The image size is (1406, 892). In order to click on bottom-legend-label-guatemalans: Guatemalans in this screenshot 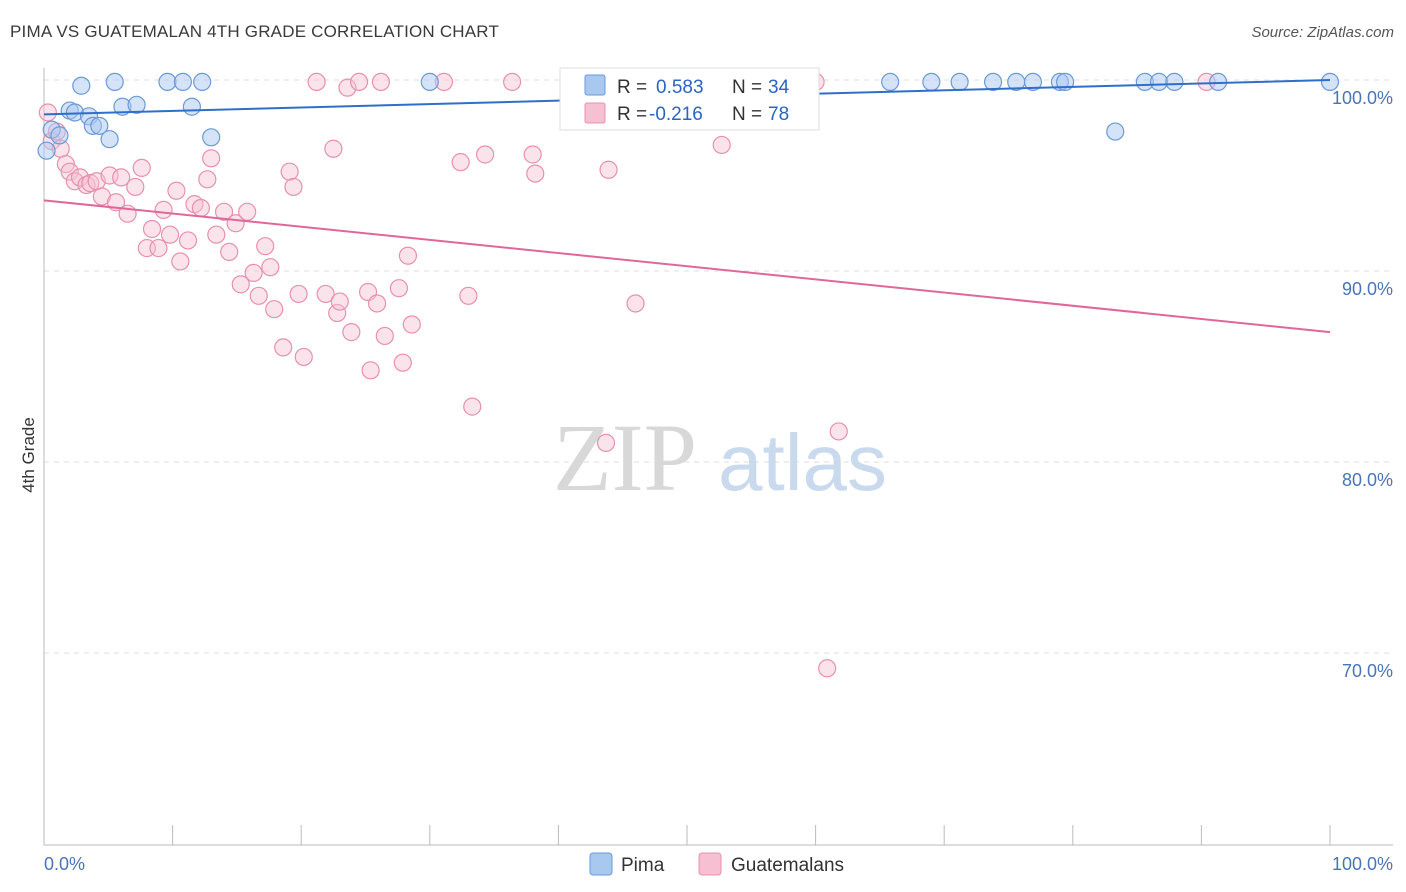, I will do `click(787, 865)`.